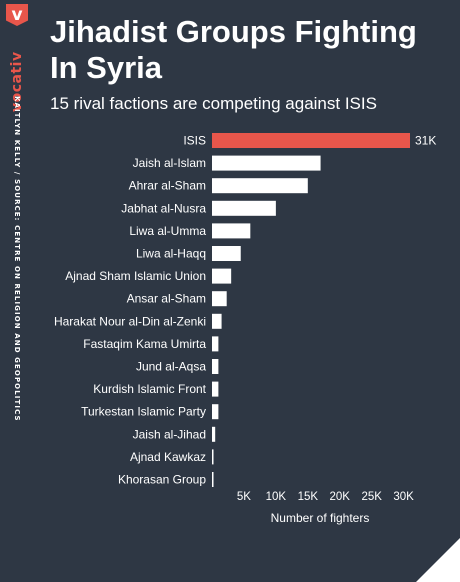 The width and height of the screenshot is (460, 582). What do you see at coordinates (425, 141) in the screenshot?
I see `bar-value-label: 31K` at bounding box center [425, 141].